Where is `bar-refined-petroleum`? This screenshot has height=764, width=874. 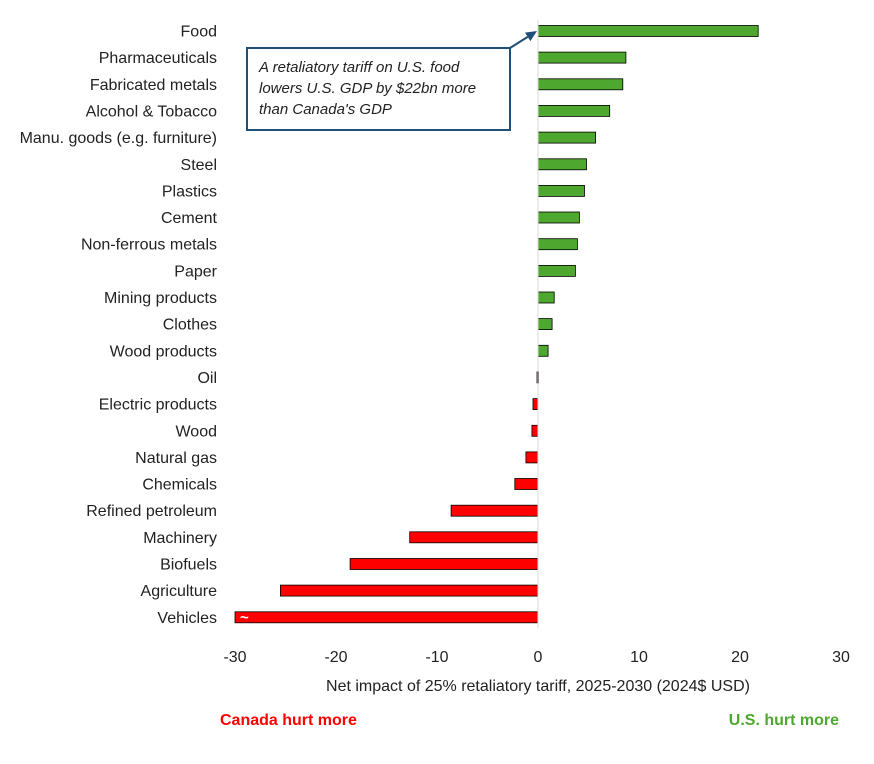 bar-refined-petroleum is located at coordinates (494, 510).